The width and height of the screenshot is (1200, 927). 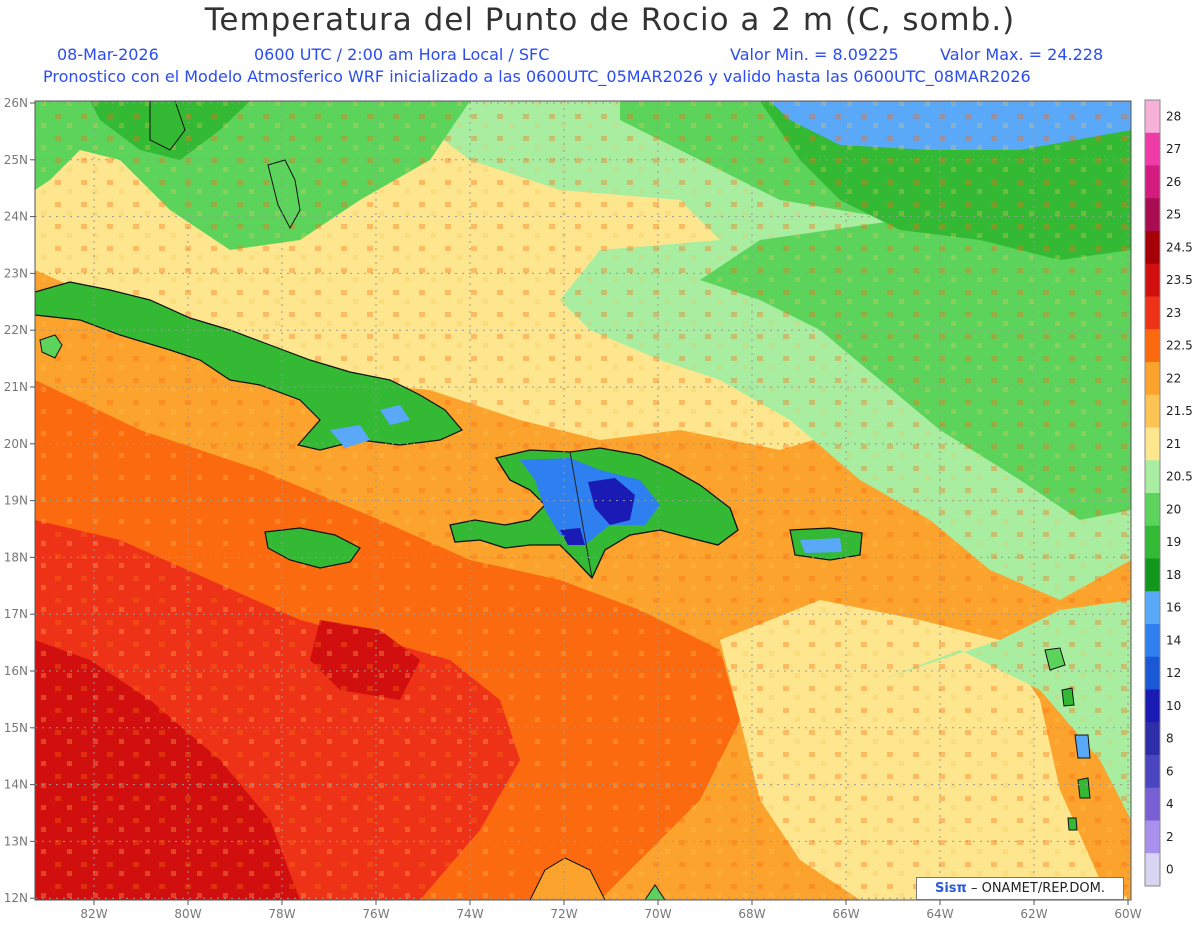 What do you see at coordinates (1173, 378) in the screenshot?
I see `colorbar-label: 22` at bounding box center [1173, 378].